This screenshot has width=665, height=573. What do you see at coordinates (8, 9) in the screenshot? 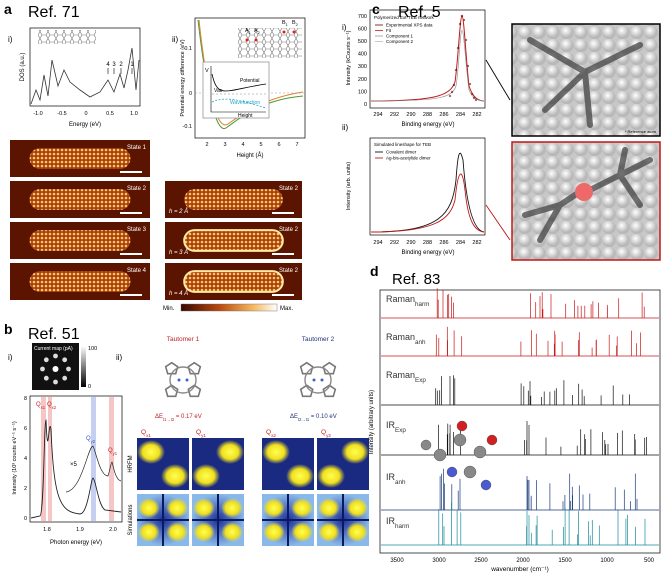
I see `panel-letter: a` at bounding box center [8, 9].